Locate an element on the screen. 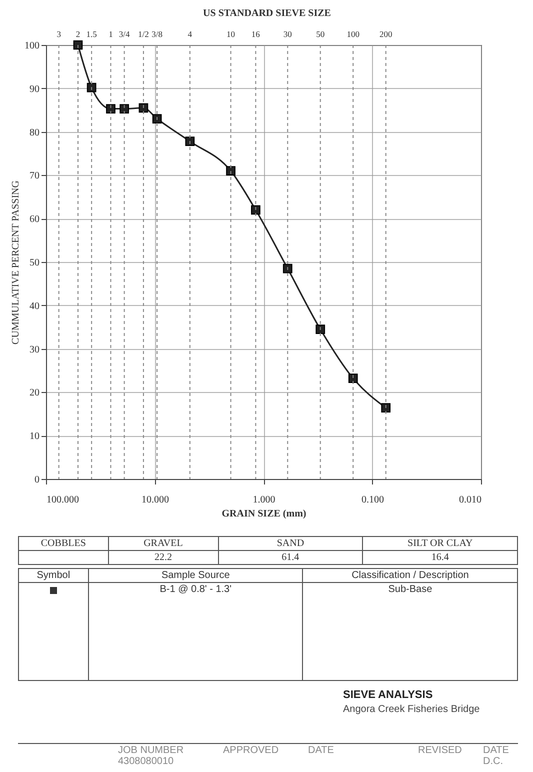 The height and width of the screenshot is (772, 533). y-axis-title: CUMMULATIVE PERCENT PASSING is located at coordinates (16, 262).